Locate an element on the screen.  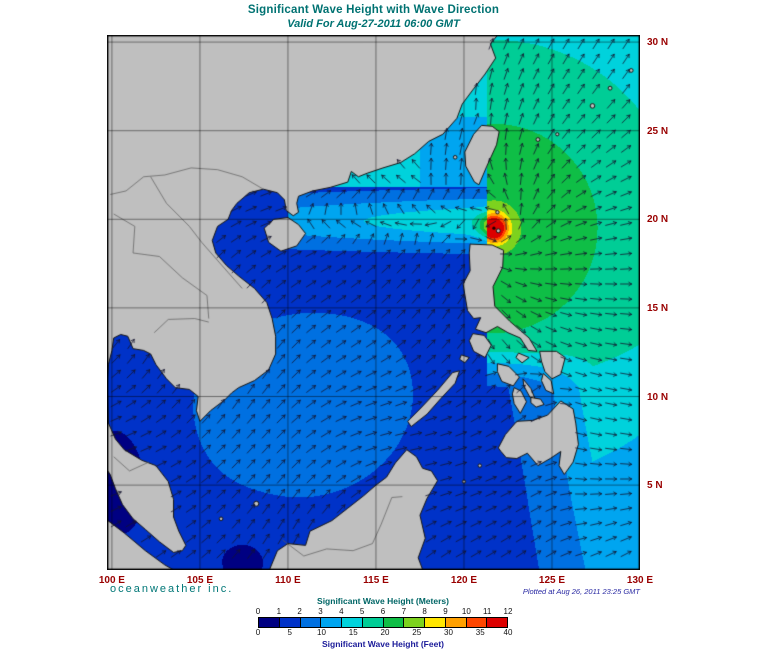
lon-tick-label: 105 E is located at coordinates (199, 580).